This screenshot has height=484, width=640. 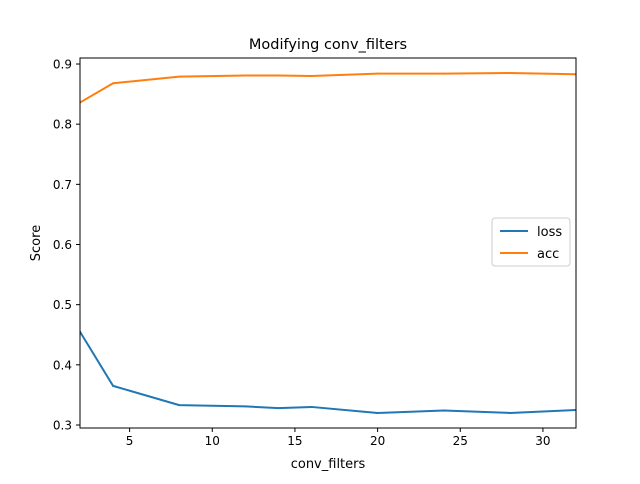 I want to click on y-axis-ticks: 0.3 0.4 0.5 0.6 0.7 0.8 0.9, so click(x=66, y=245).